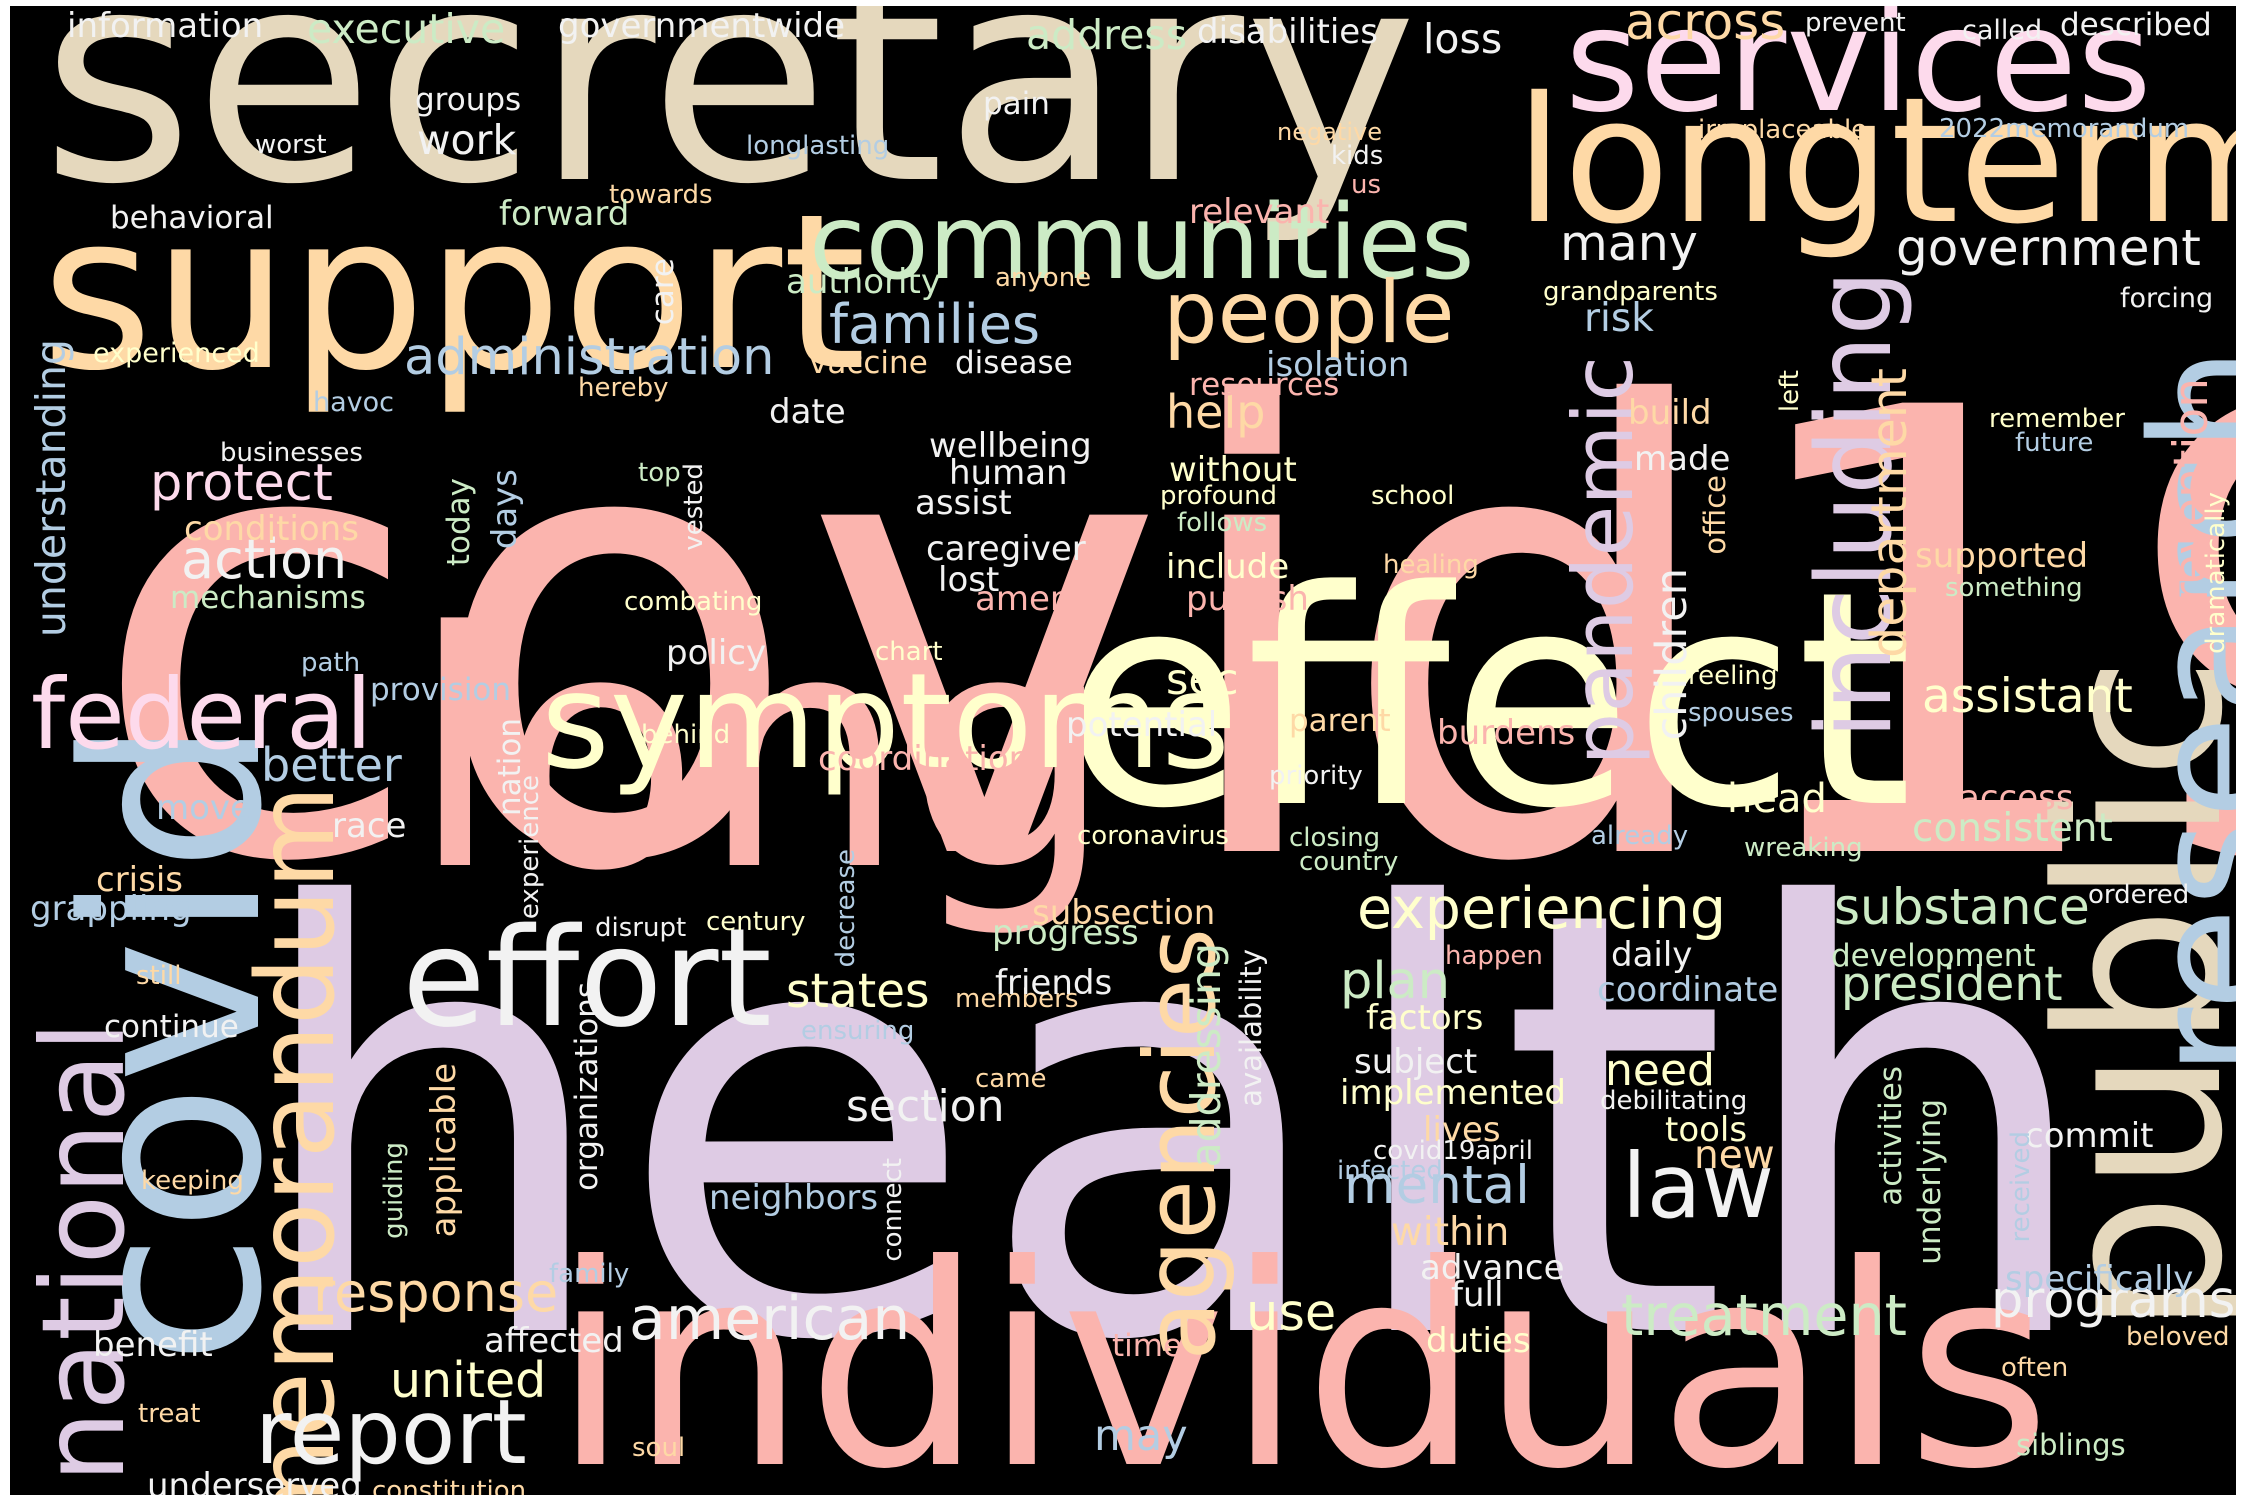  Describe the element at coordinates (1506, 733) in the screenshot. I see `word-cloud-word: burdens` at that location.